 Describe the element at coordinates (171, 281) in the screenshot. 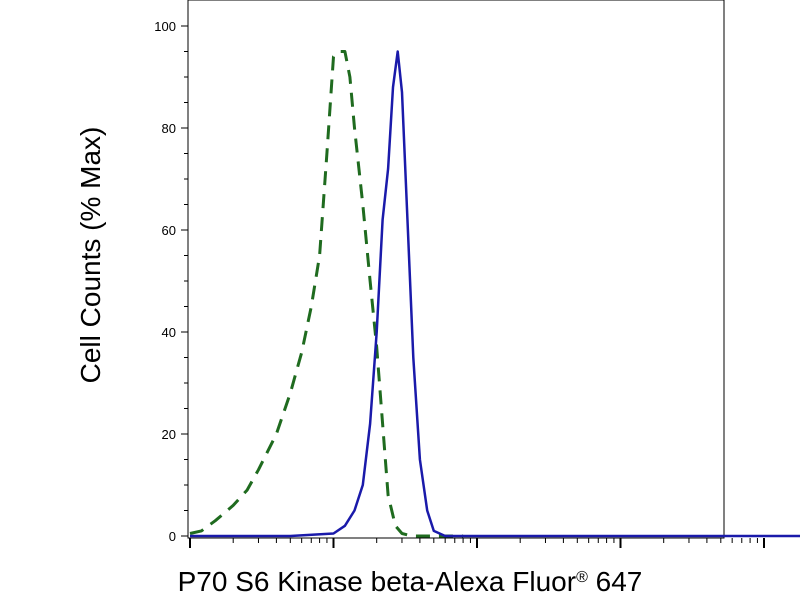

I see `y-axis-ticks: 0 20 40 60 80 100` at that location.